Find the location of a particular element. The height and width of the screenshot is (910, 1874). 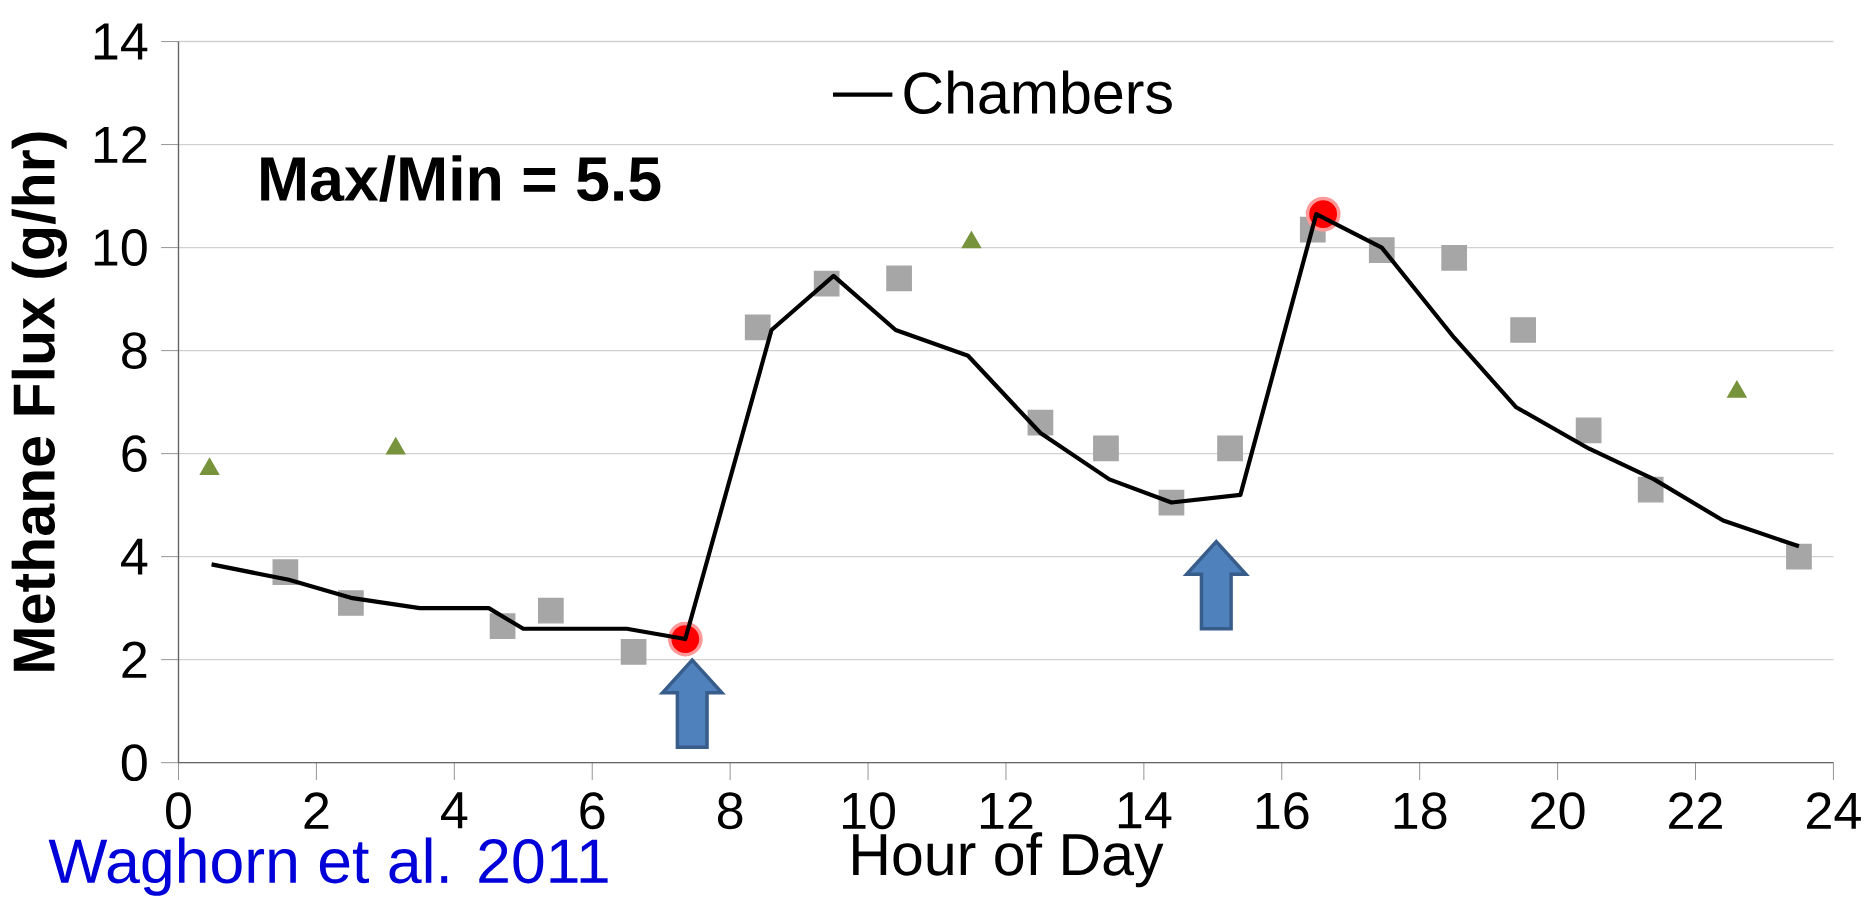

y-tick-label: 8 is located at coordinates (134, 351).